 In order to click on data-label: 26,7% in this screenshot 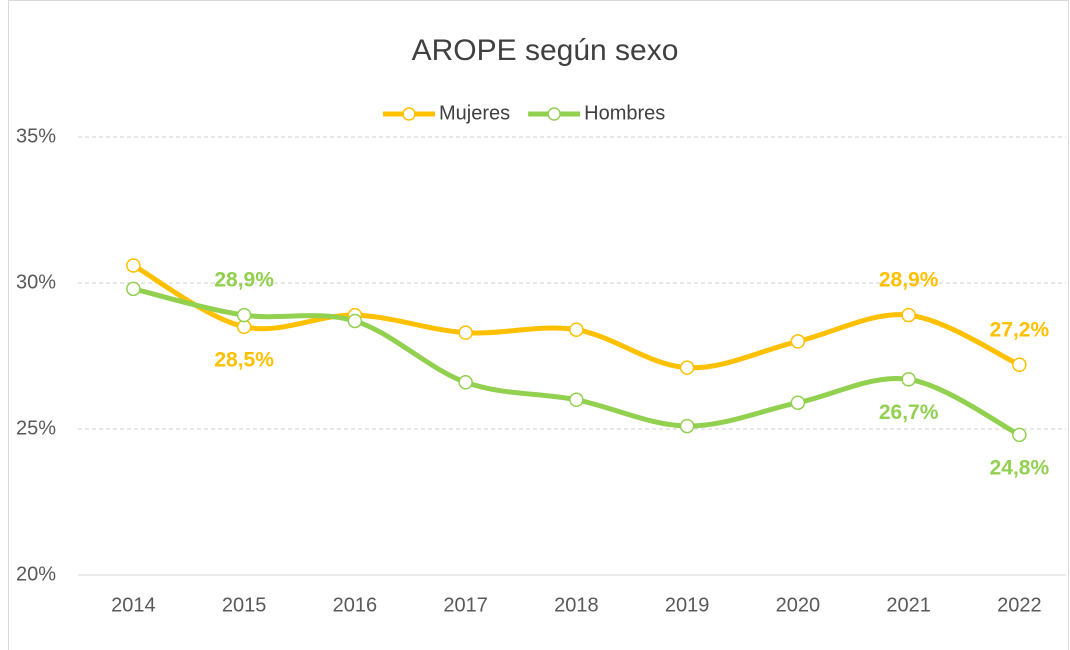, I will do `click(909, 412)`.